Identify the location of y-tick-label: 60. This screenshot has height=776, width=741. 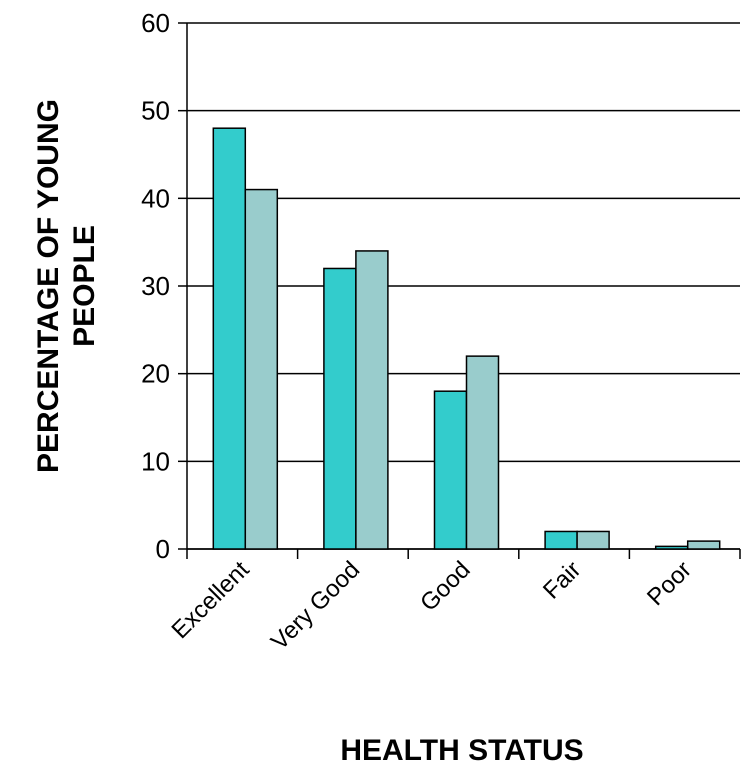
(155, 23).